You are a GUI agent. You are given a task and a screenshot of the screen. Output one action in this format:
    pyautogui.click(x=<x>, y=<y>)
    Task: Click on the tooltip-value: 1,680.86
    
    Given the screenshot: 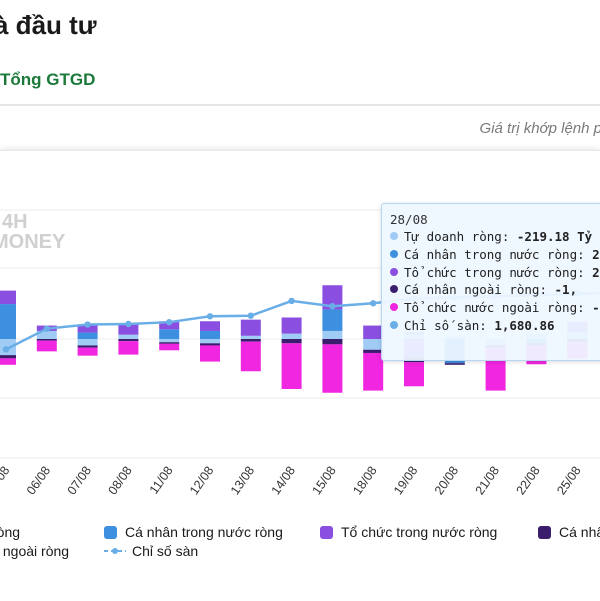 What is the action you would take?
    pyautogui.click(x=524, y=325)
    